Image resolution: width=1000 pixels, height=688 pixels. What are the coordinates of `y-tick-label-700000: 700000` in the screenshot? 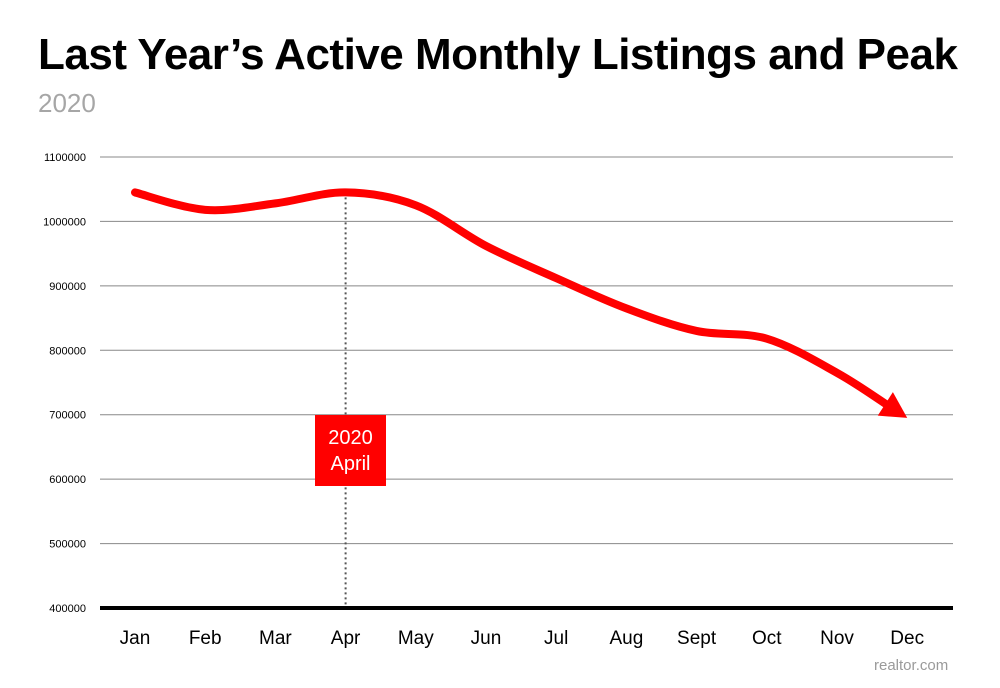 It's located at (67, 416).